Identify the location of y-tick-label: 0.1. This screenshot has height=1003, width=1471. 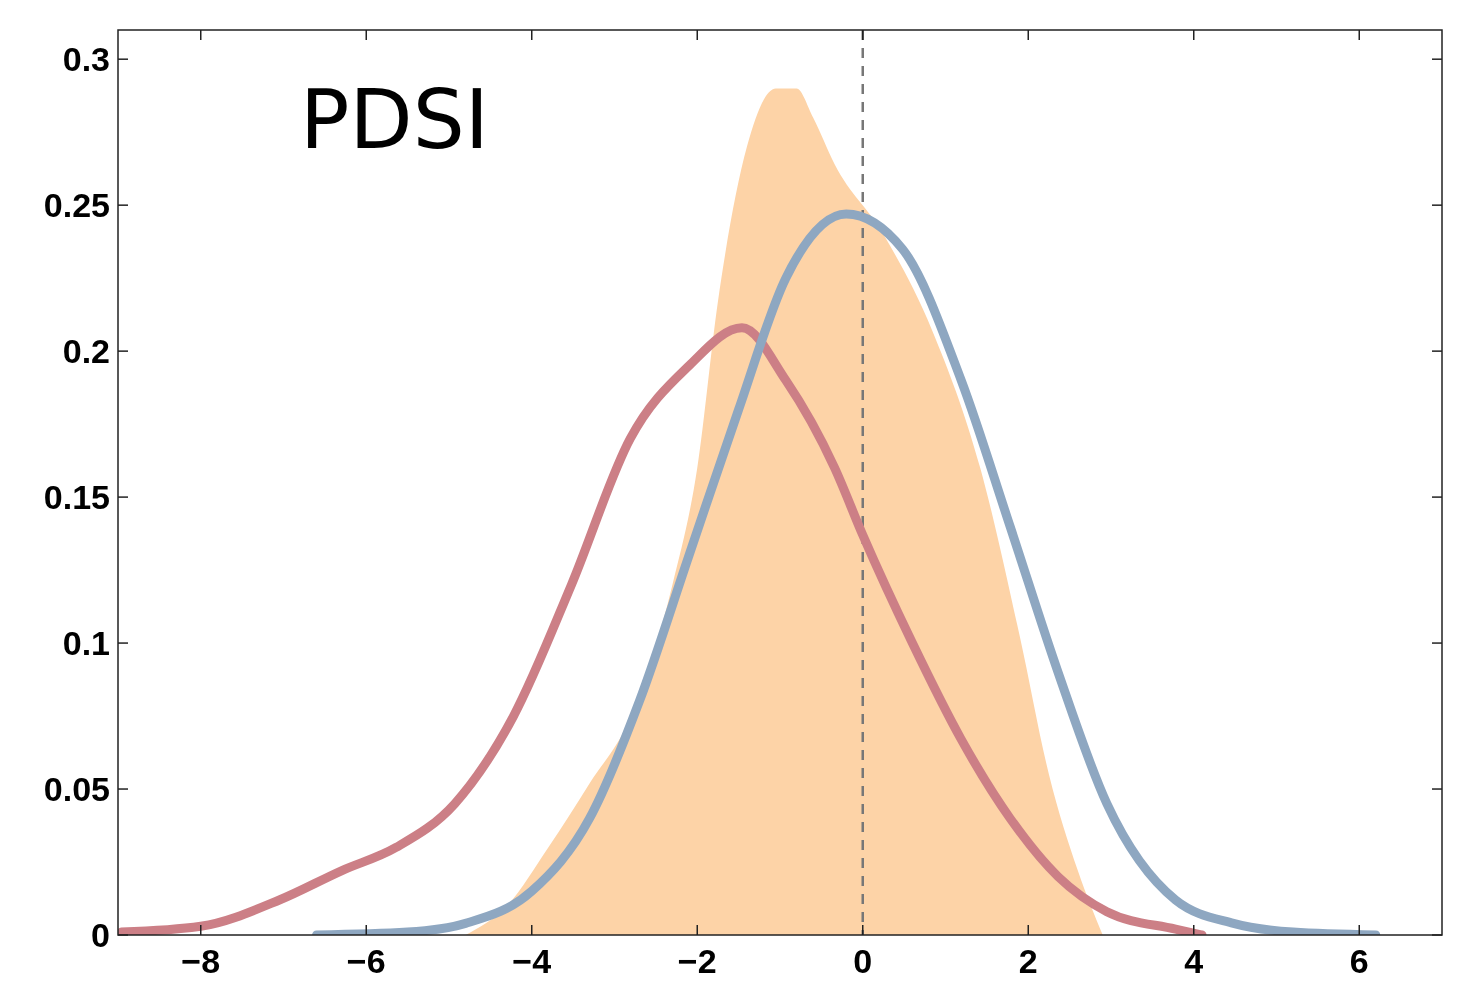
(86, 643).